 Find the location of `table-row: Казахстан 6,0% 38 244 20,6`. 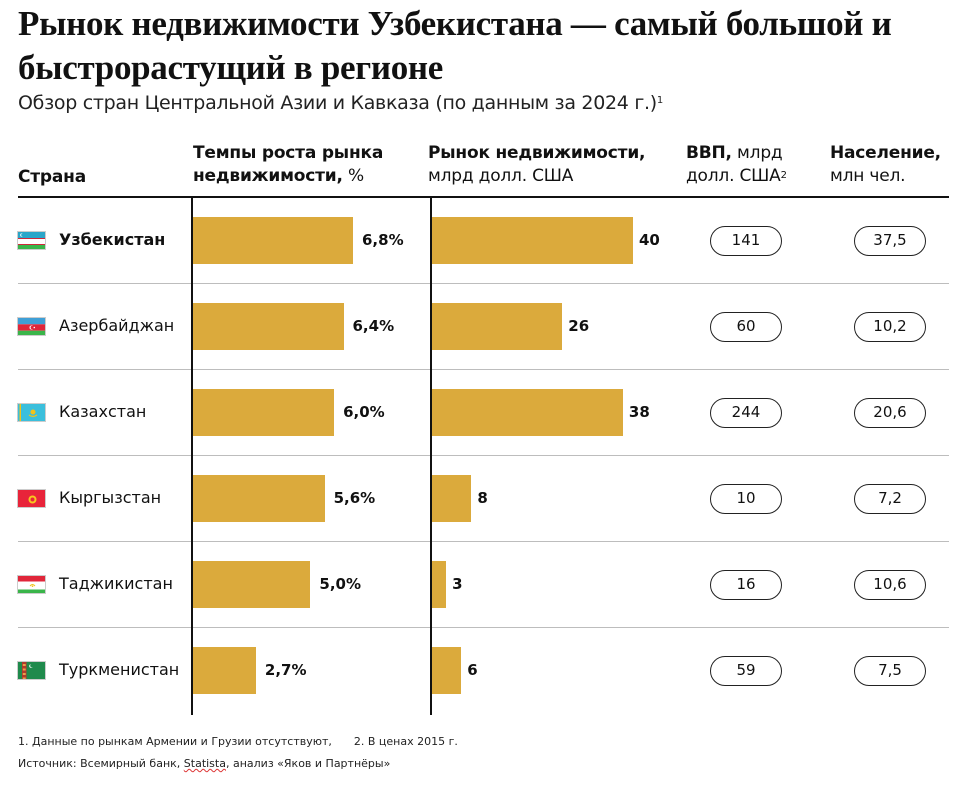

table-row: Казахстан 6,0% 38 244 20,6 is located at coordinates (489, 413).